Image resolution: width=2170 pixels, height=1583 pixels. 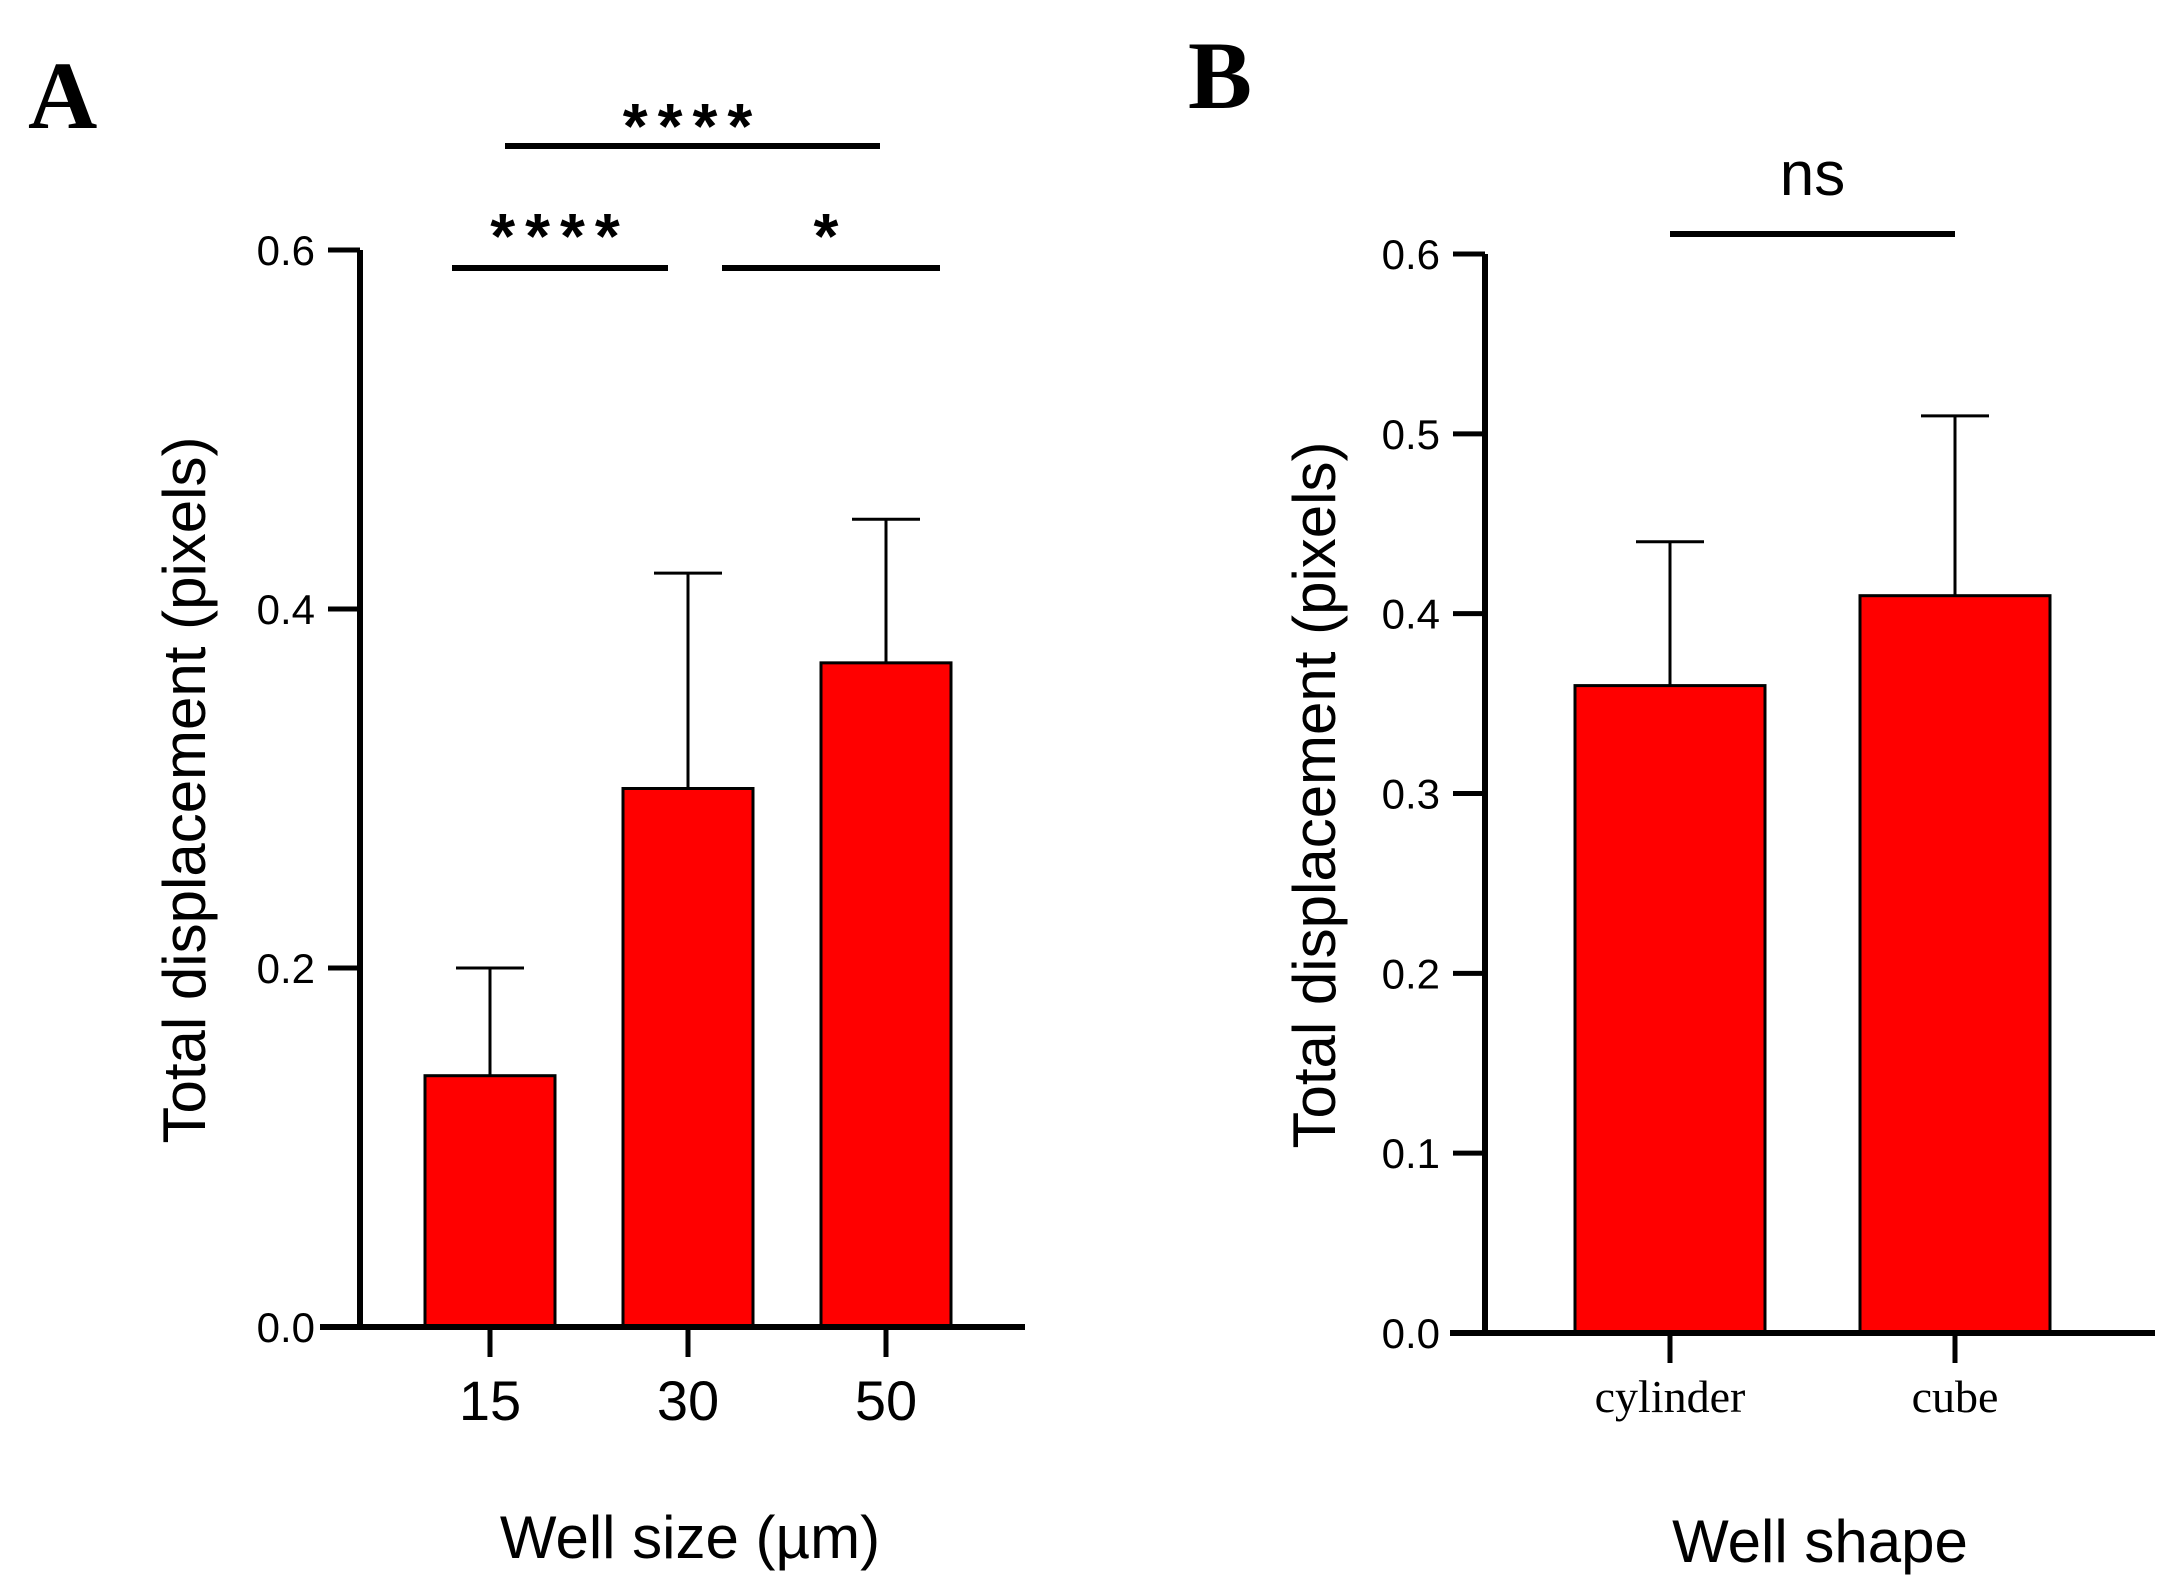 I want to click on panel-b-significance: ns, so click(x=1812, y=188).